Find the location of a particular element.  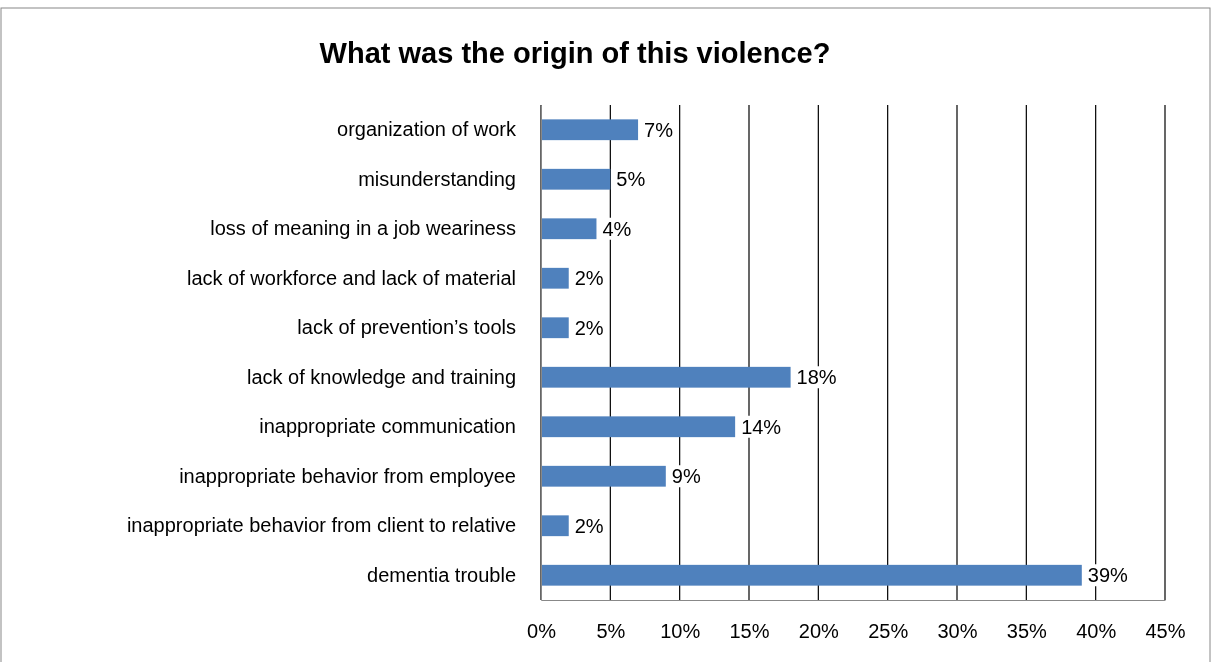

y-tick-label: inappropriate communication is located at coordinates (387, 426).